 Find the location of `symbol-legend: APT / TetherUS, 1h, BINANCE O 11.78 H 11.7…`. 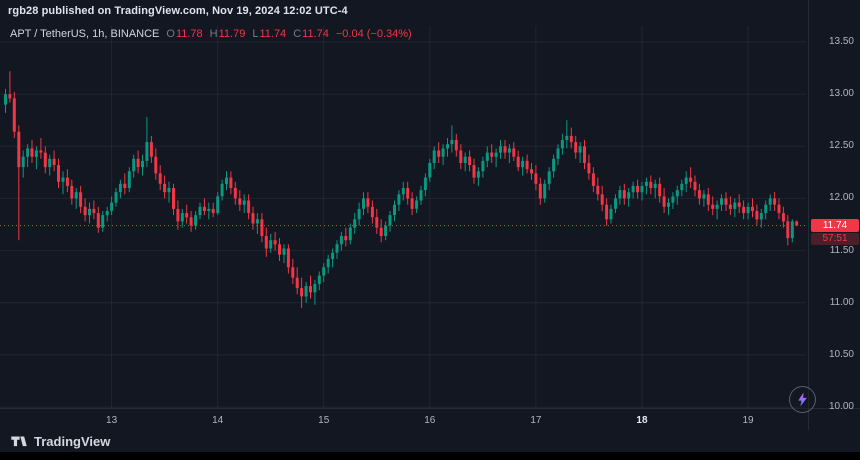

symbol-legend: APT / TetherUS, 1h, BINANCE O 11.78 H 11.7… is located at coordinates (211, 34).